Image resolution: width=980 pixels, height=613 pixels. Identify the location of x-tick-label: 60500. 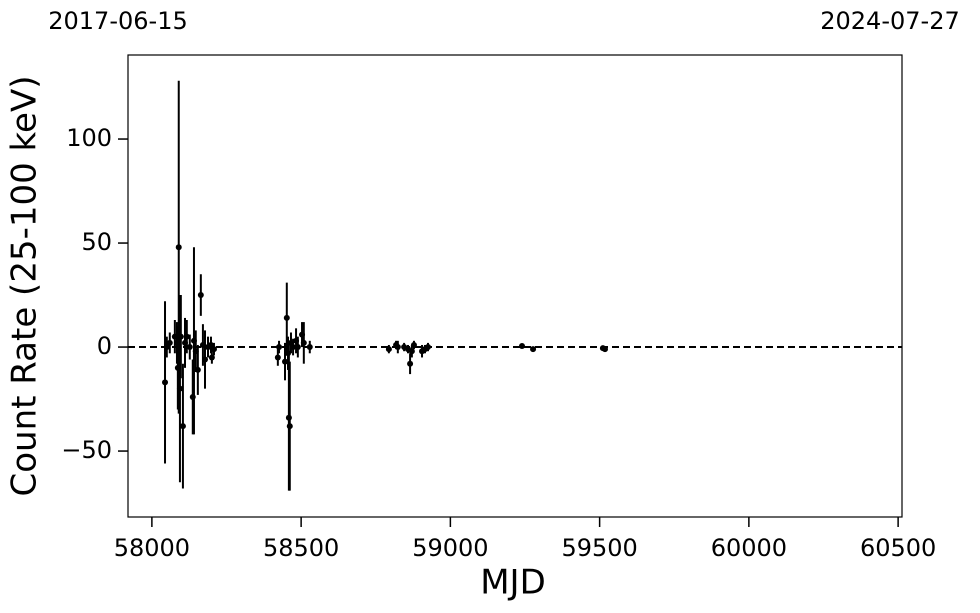
(898, 548).